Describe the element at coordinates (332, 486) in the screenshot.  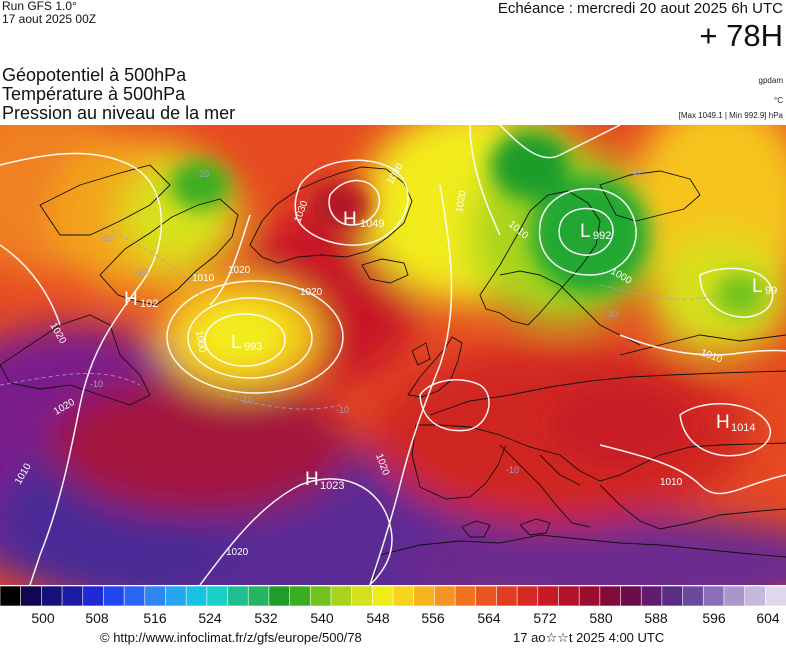
I see `pressure-center-value: 1023` at that location.